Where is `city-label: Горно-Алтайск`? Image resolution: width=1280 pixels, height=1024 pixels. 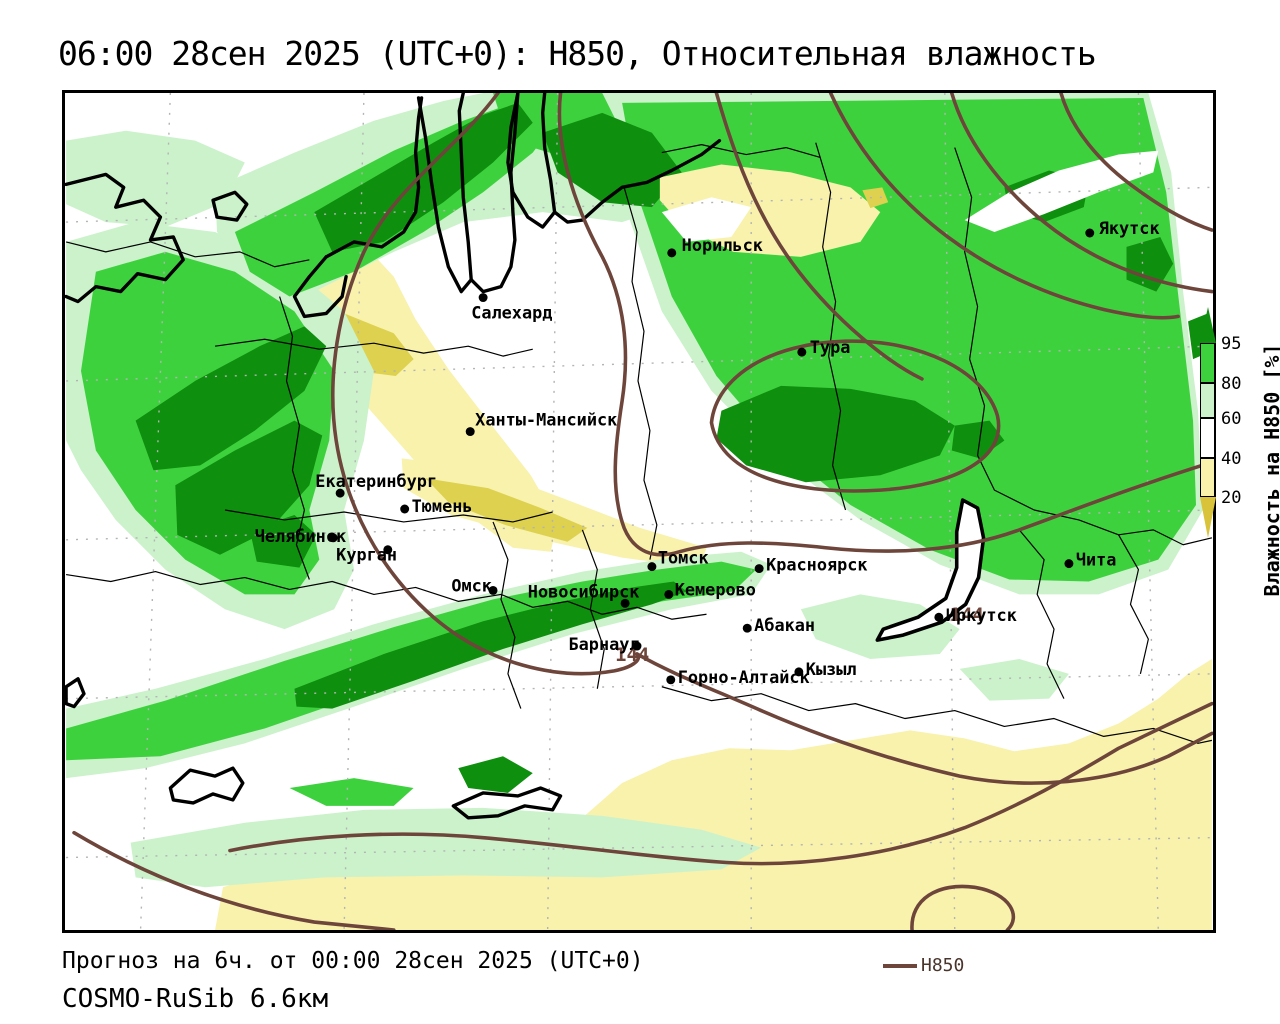 city-label: Горно-Алтайск is located at coordinates (744, 677).